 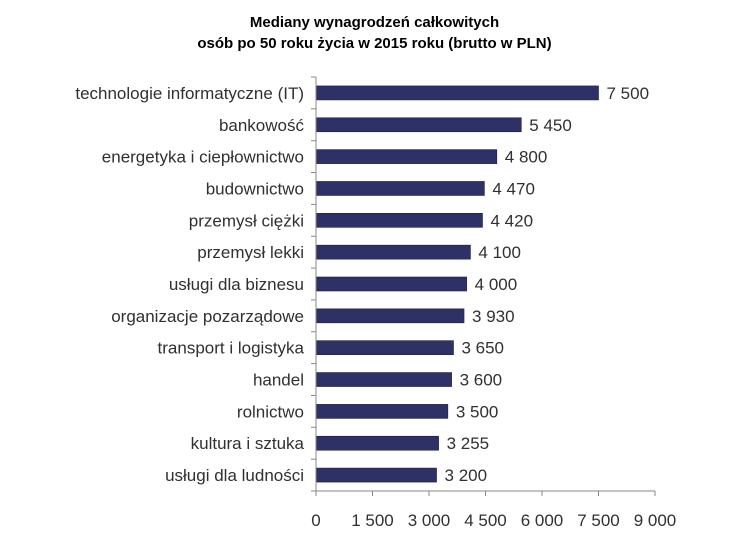 What do you see at coordinates (262, 125) in the screenshot?
I see `category-label: bankowość` at bounding box center [262, 125].